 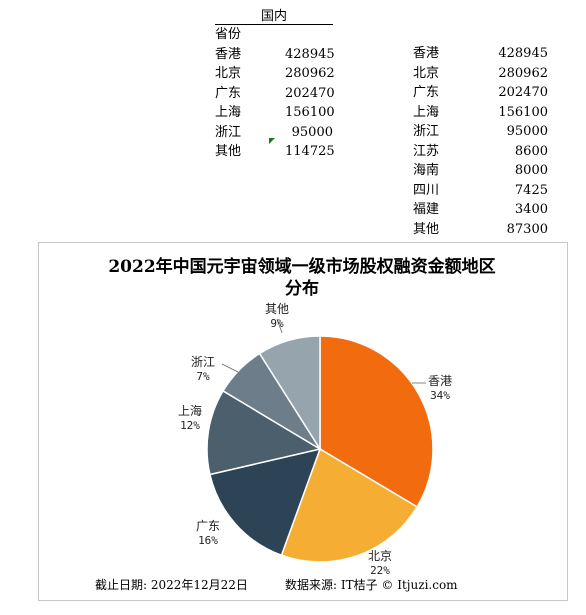 I want to click on column-header-row: 省份, so click(x=274, y=35).